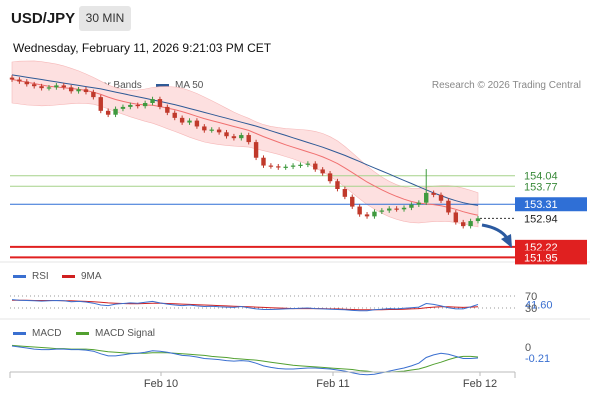 The height and width of the screenshot is (400, 590). I want to click on macd-signal-swatch-icon, so click(82, 333).